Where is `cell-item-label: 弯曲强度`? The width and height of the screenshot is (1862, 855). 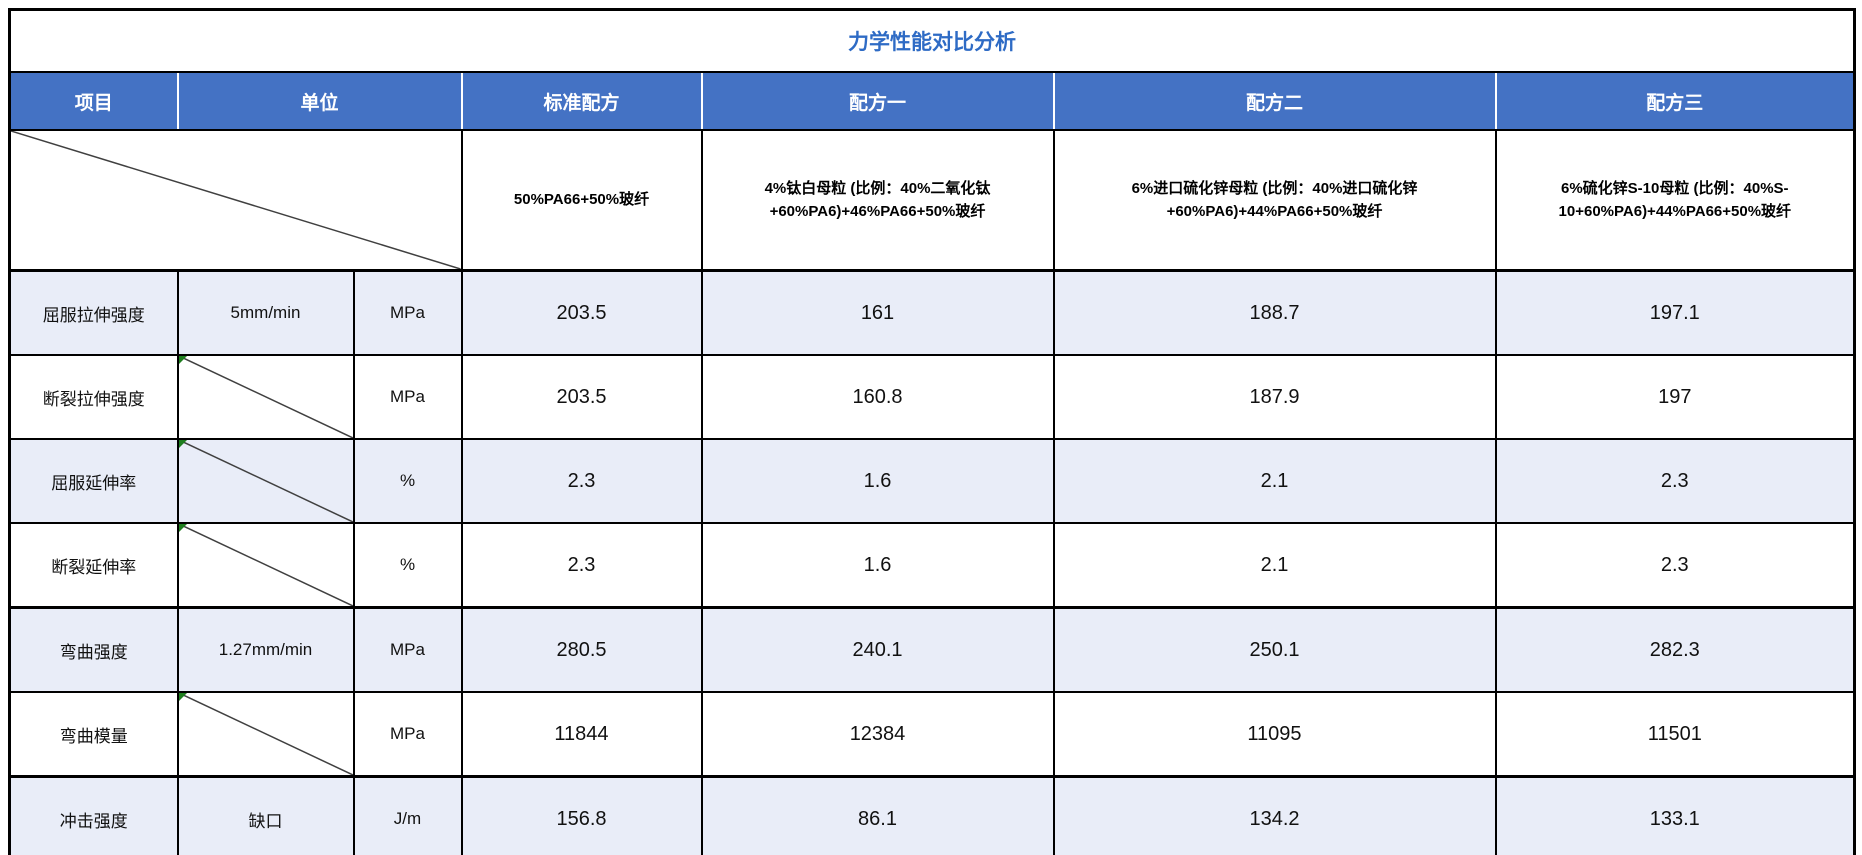
cell-item-label: 弯曲强度 is located at coordinates (93, 649).